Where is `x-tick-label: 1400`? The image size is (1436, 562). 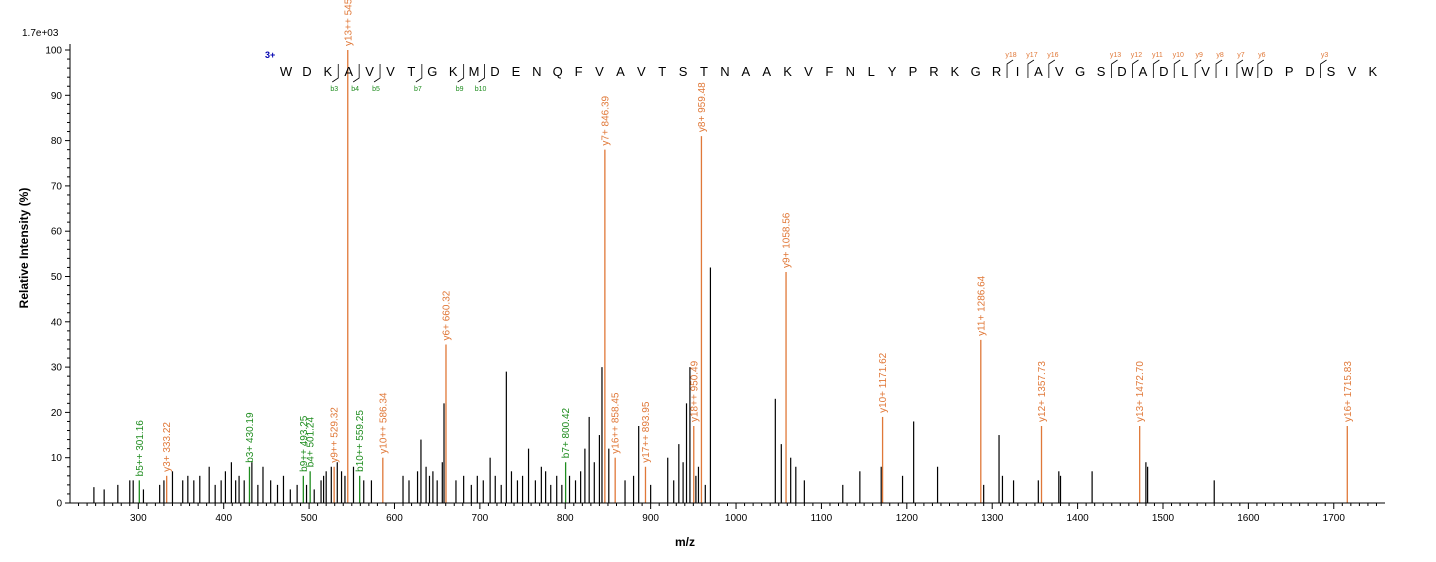
x-tick-label: 1400 is located at coordinates (1077, 518).